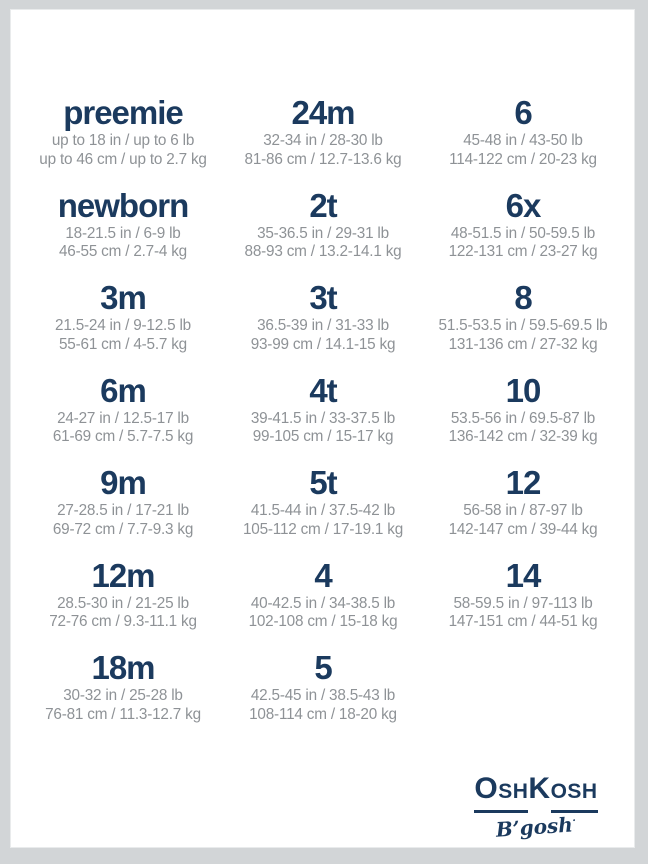 The height and width of the screenshot is (864, 648). I want to click on size-label: 6, so click(523, 112).